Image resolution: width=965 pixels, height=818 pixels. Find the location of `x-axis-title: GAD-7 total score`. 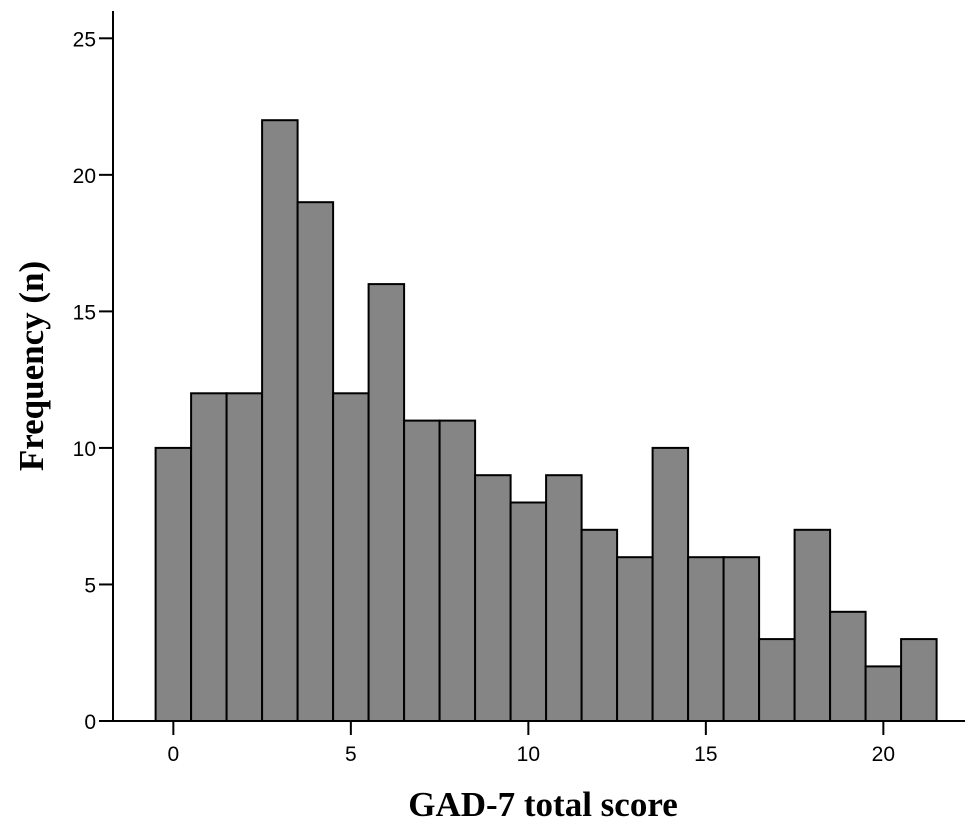

x-axis-title: GAD-7 total score is located at coordinates (543, 801).